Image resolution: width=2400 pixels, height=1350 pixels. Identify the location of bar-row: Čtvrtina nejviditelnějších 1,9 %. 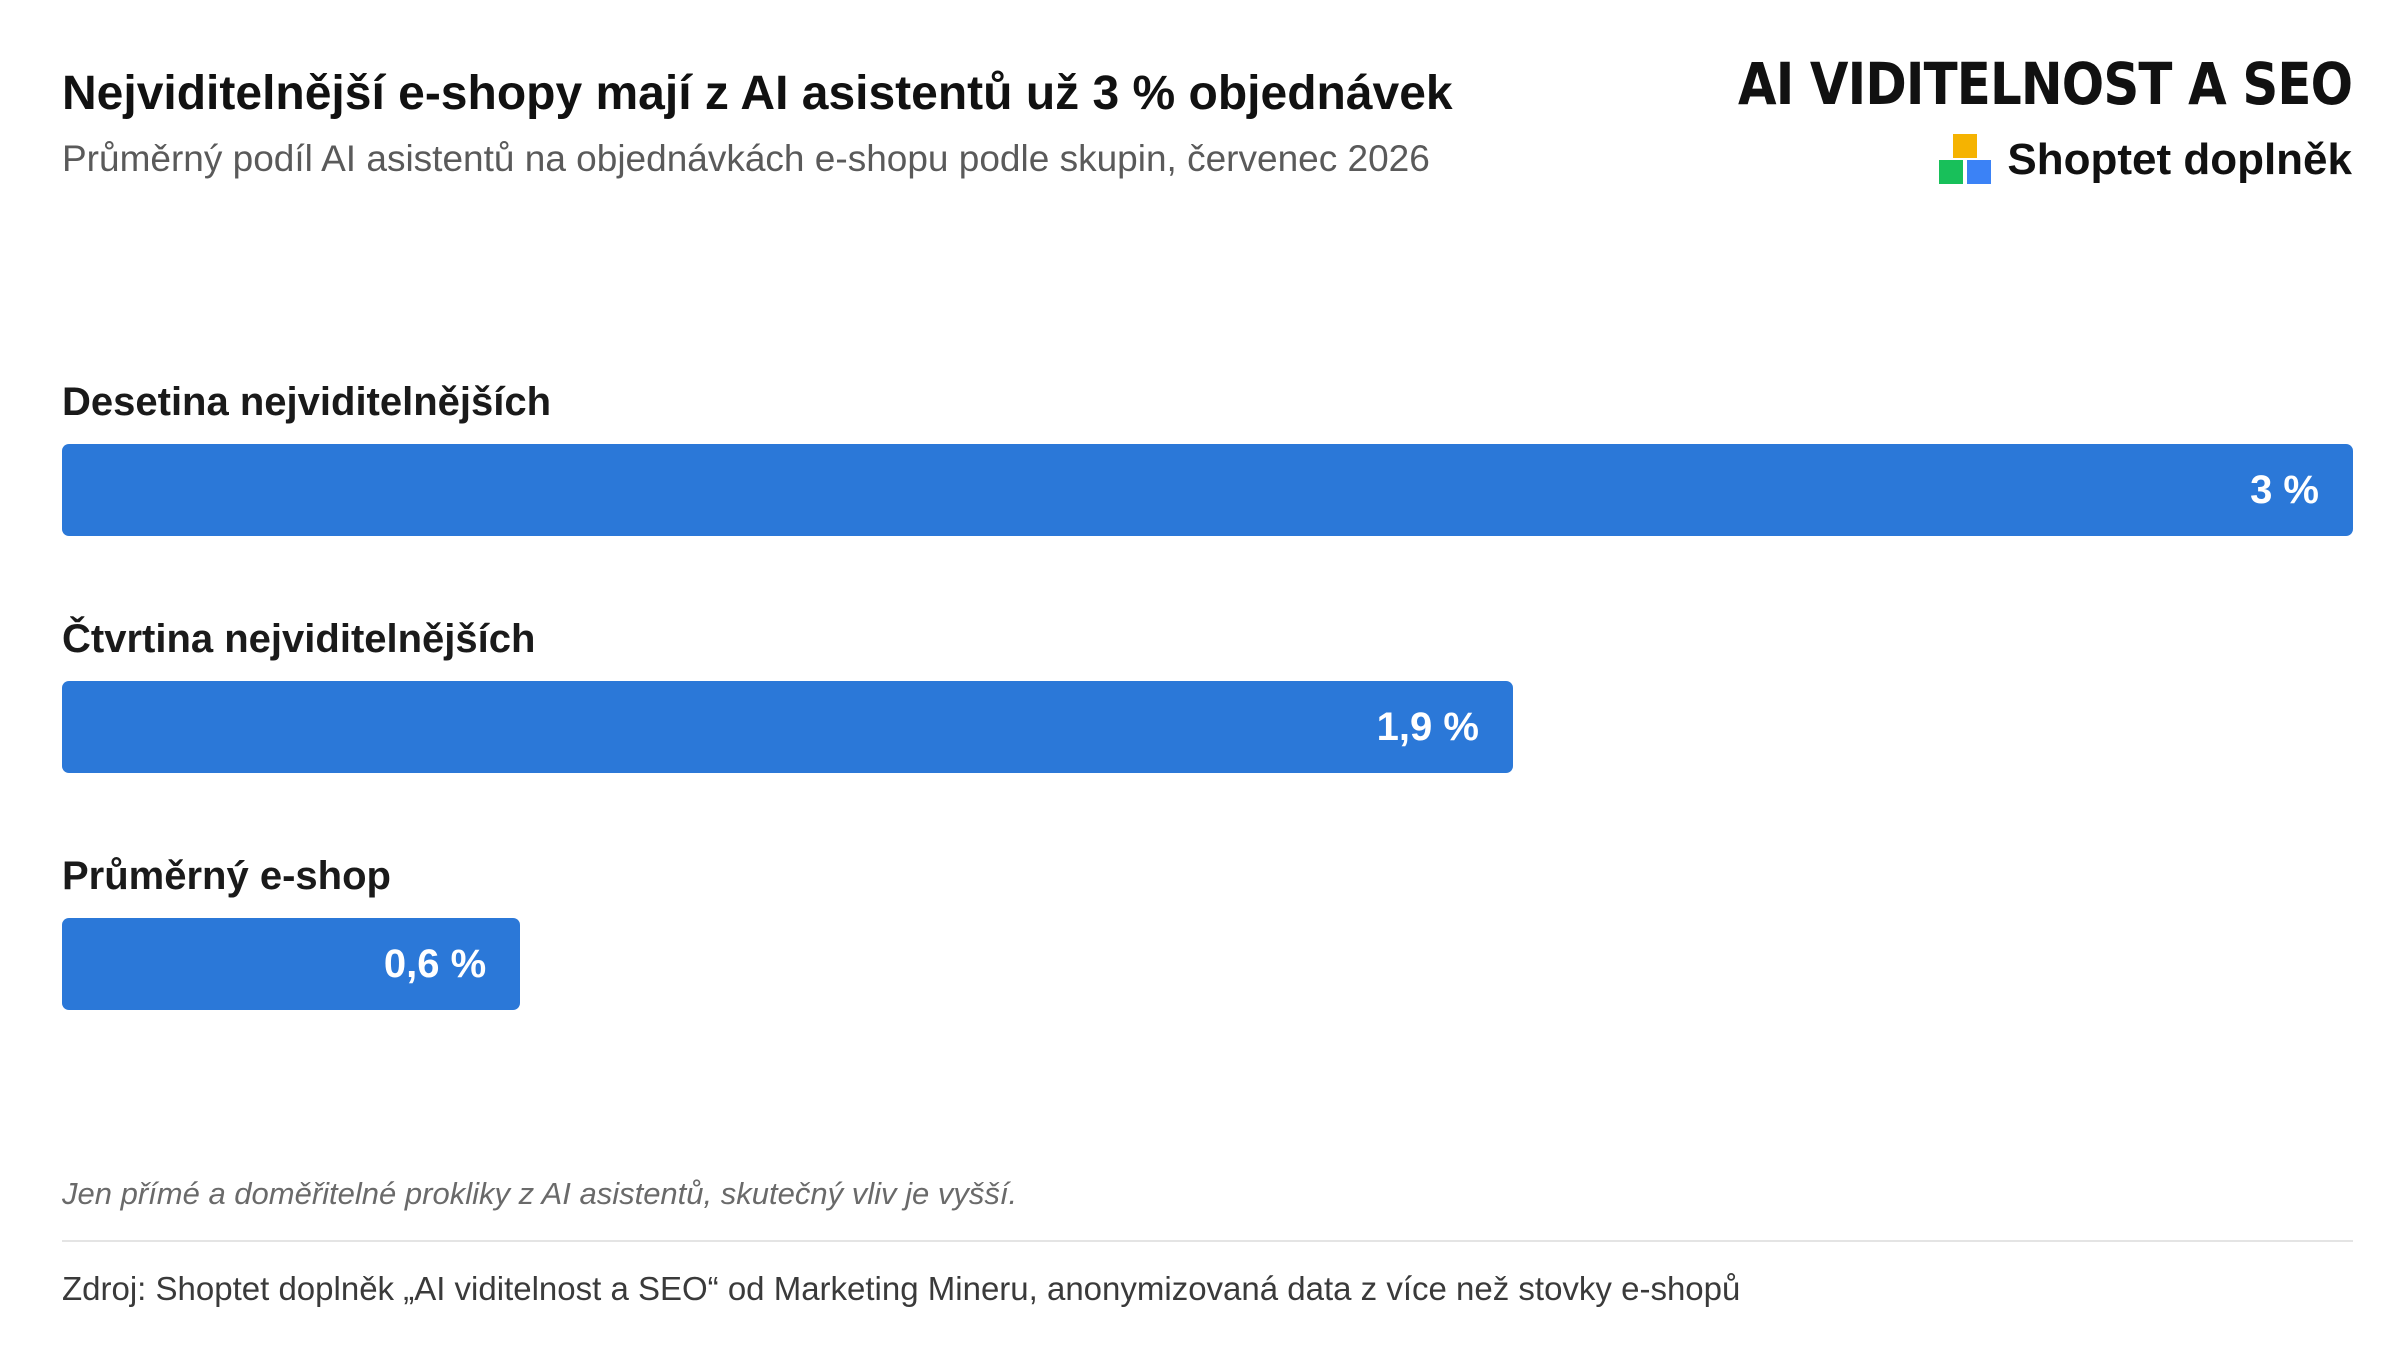
(1207, 691).